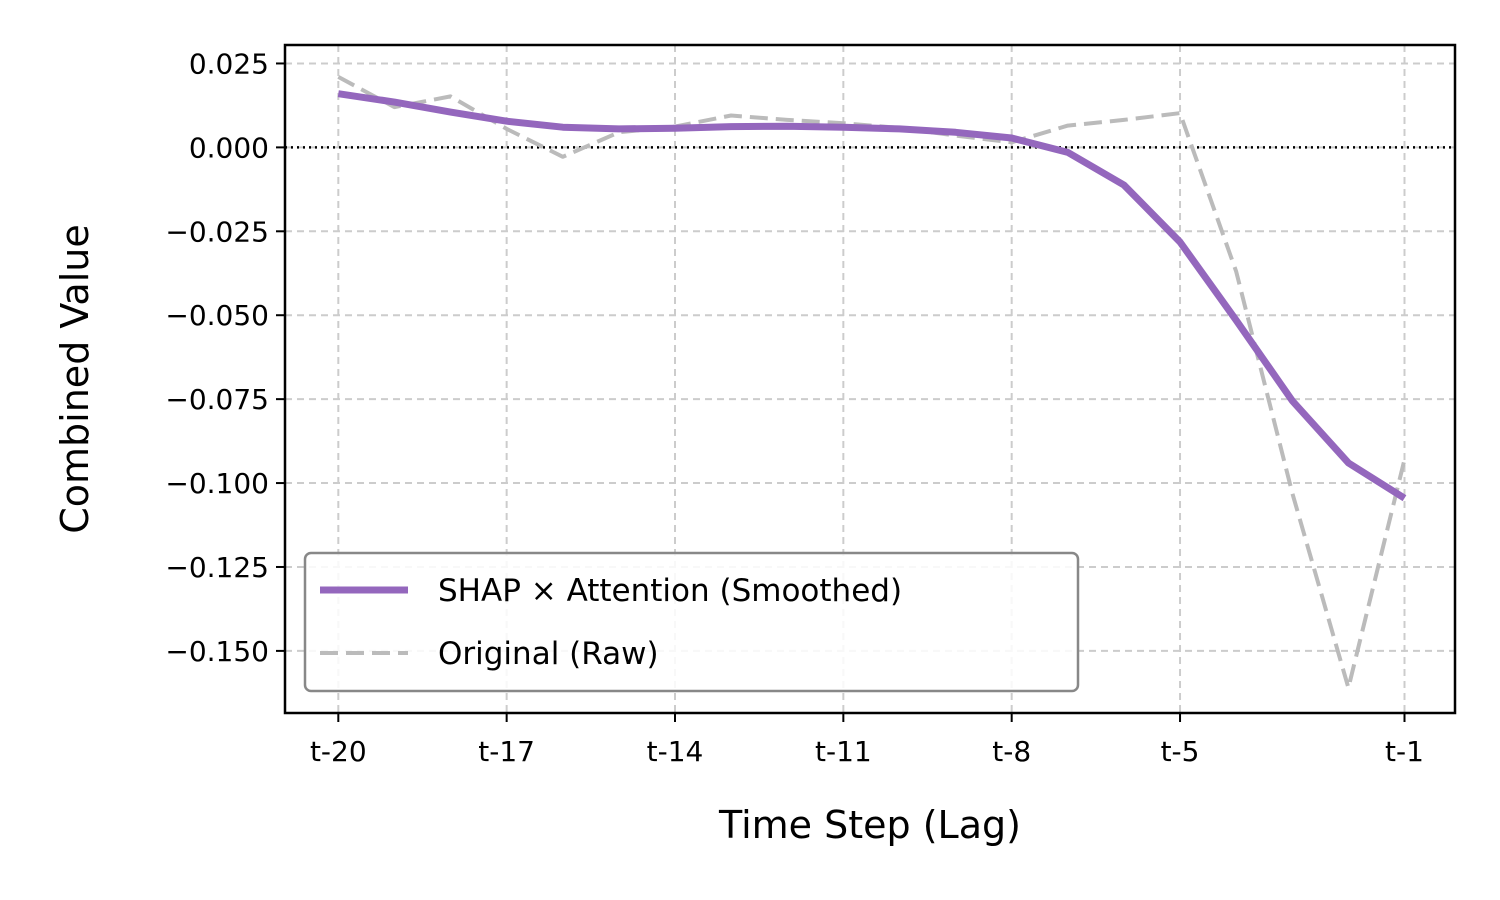  What do you see at coordinates (75, 379) in the screenshot?
I see `y-axis-label: Combined Value` at bounding box center [75, 379].